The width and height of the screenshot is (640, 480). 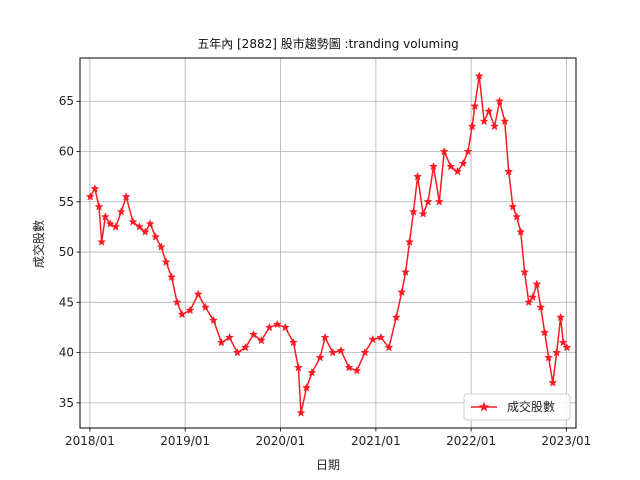 What do you see at coordinates (66, 353) in the screenshot?
I see `y-tick-label: 40` at bounding box center [66, 353].